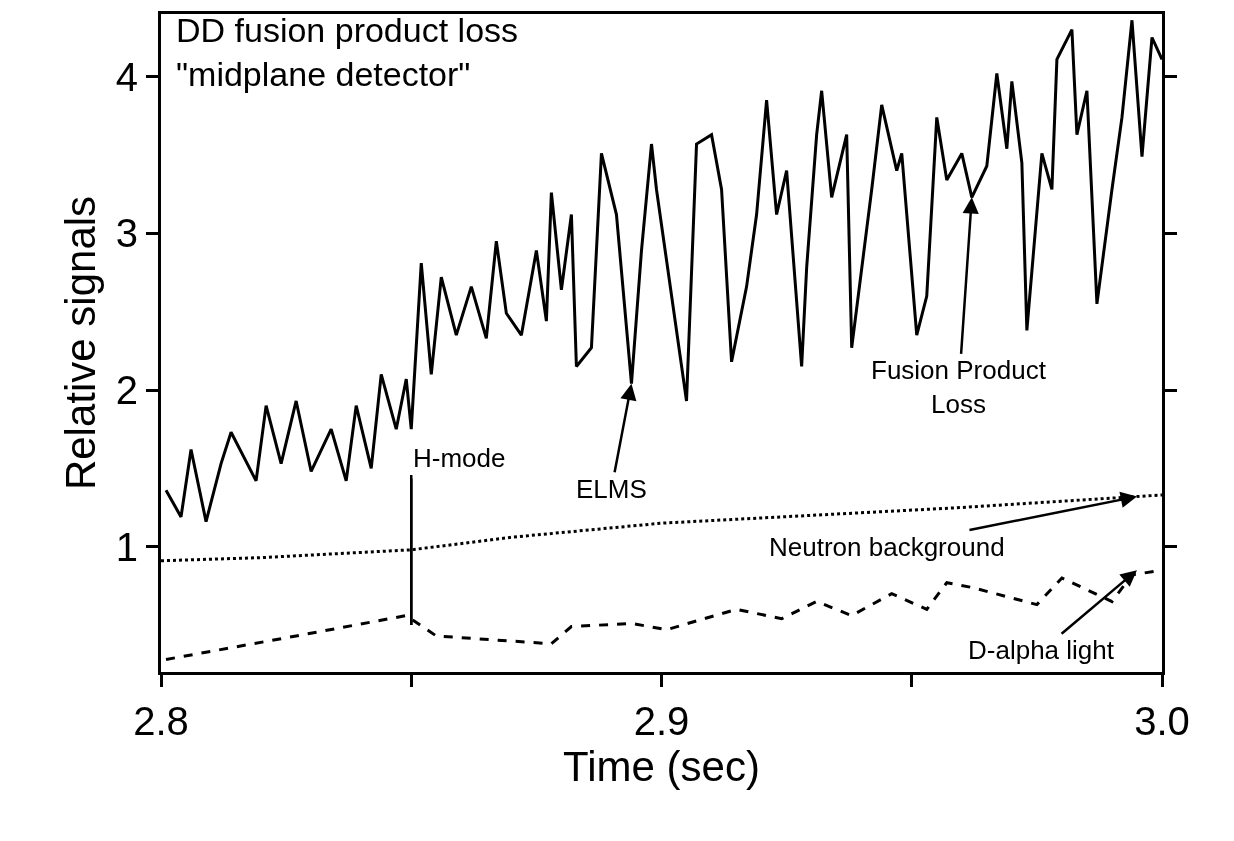  Describe the element at coordinates (459, 458) in the screenshot. I see `annotation: H-mode` at that location.